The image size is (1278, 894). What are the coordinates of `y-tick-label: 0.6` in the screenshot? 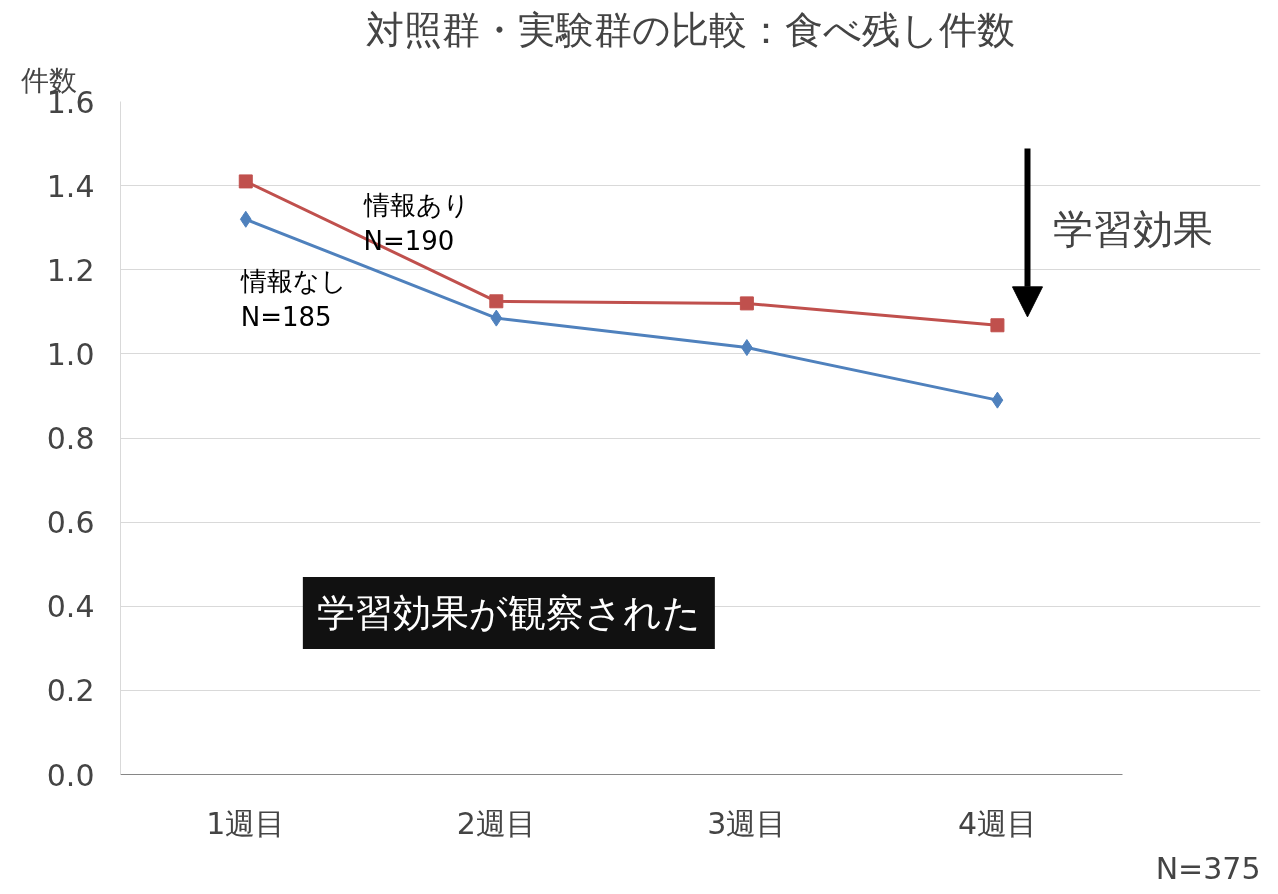 It's located at (70, 523).